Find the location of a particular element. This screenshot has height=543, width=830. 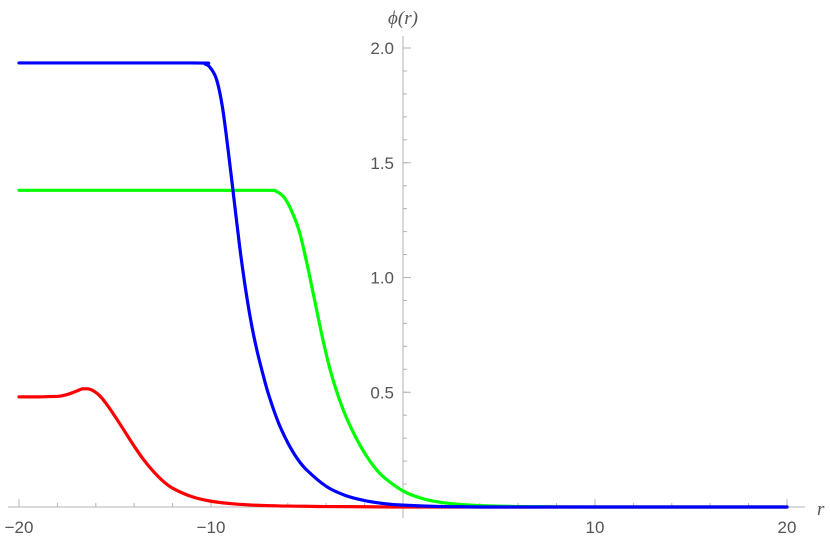

x-axis-label: r is located at coordinates (821, 509).